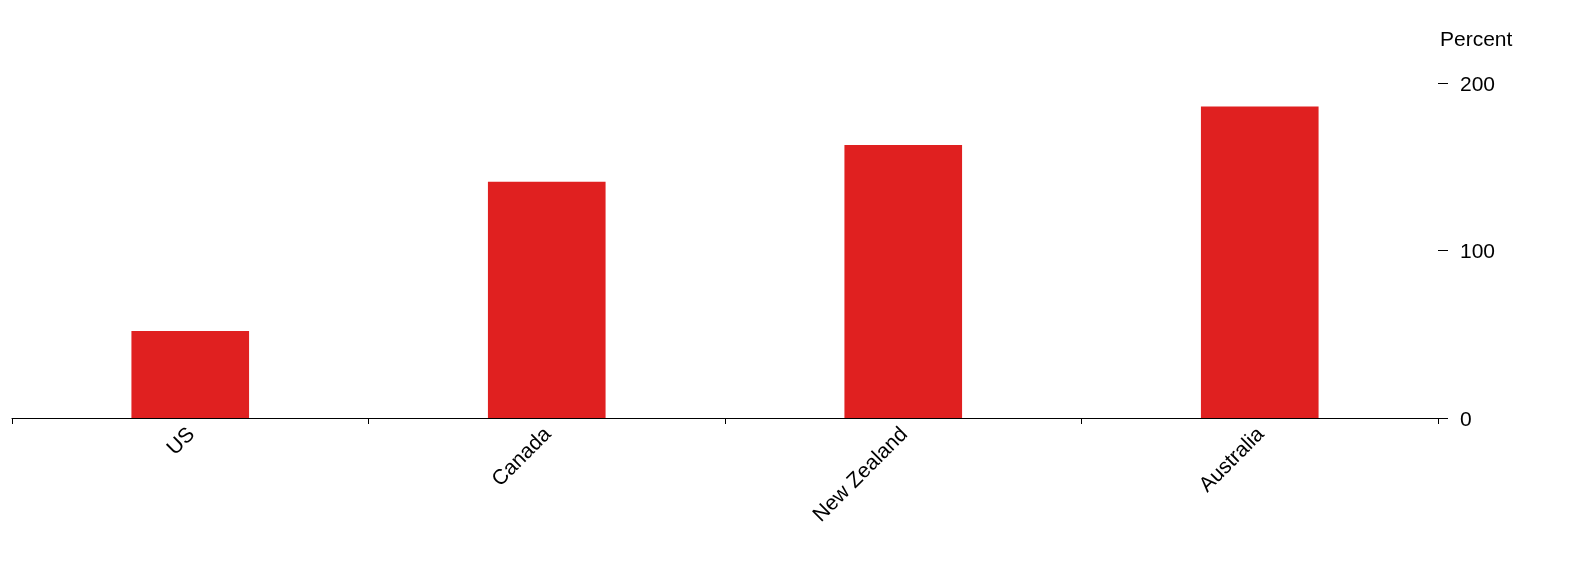 The height and width of the screenshot is (583, 1579). Describe the element at coordinates (180, 440) in the screenshot. I see `x-tick-label: US` at that location.